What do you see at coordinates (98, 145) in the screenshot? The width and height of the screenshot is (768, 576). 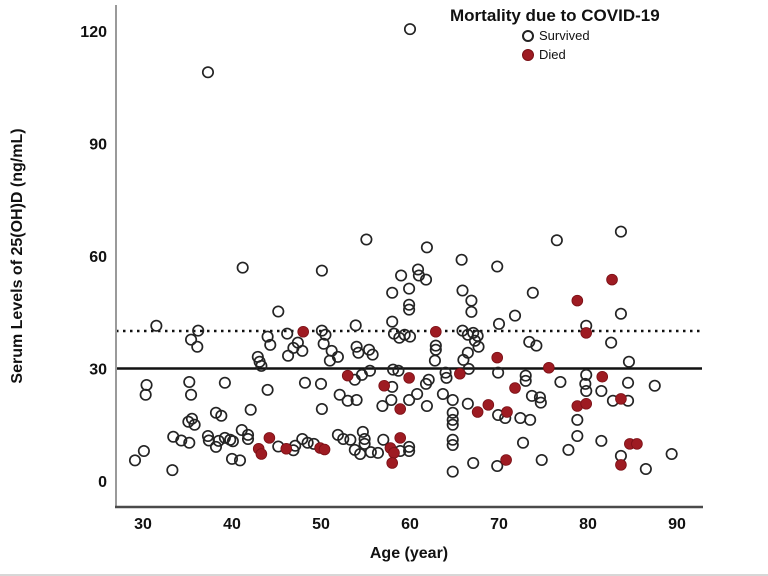 I see `y-tick-label: 90` at bounding box center [98, 145].